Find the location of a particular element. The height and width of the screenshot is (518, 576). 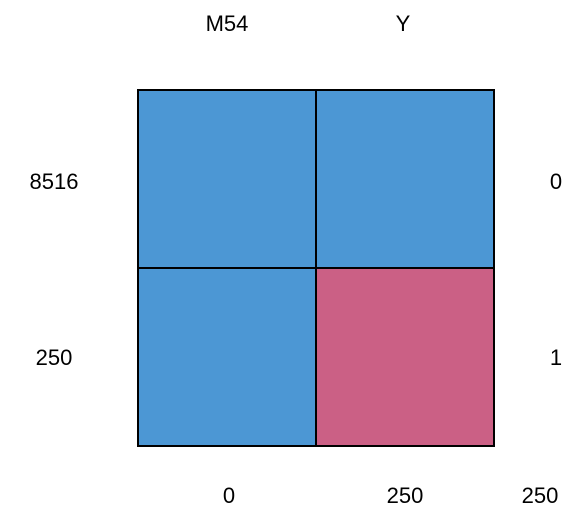

heatmap-cell-r1-c0 is located at coordinates (227, 357).